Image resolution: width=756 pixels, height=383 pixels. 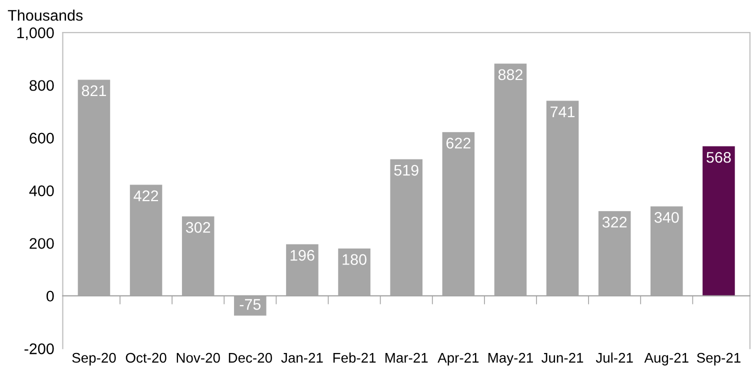 What do you see at coordinates (458, 359) in the screenshot?
I see `x-tick-label: Apr-21` at bounding box center [458, 359].